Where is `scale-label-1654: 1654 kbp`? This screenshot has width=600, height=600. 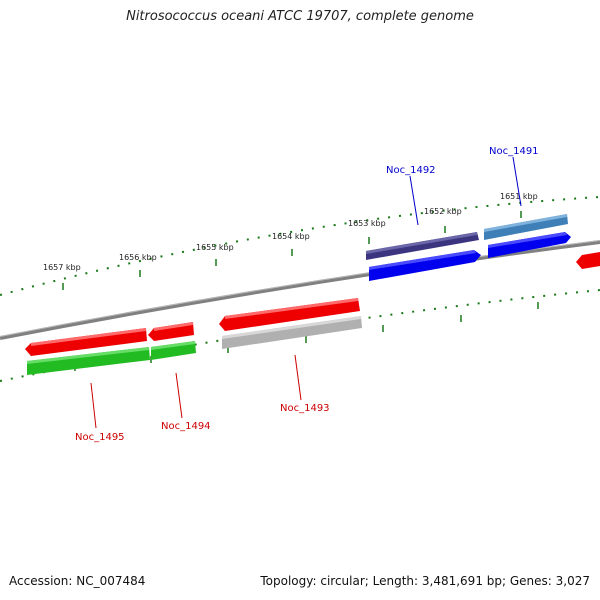
scale-label-1654: 1654 kbp is located at coordinates (291, 236).